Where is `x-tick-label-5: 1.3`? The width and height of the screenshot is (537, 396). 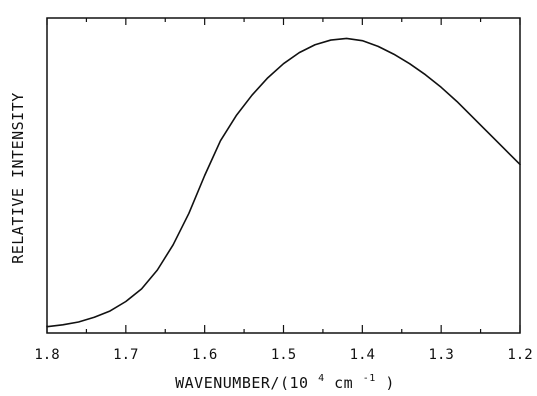
x-tick-label-5: 1.3 is located at coordinates (441, 355).